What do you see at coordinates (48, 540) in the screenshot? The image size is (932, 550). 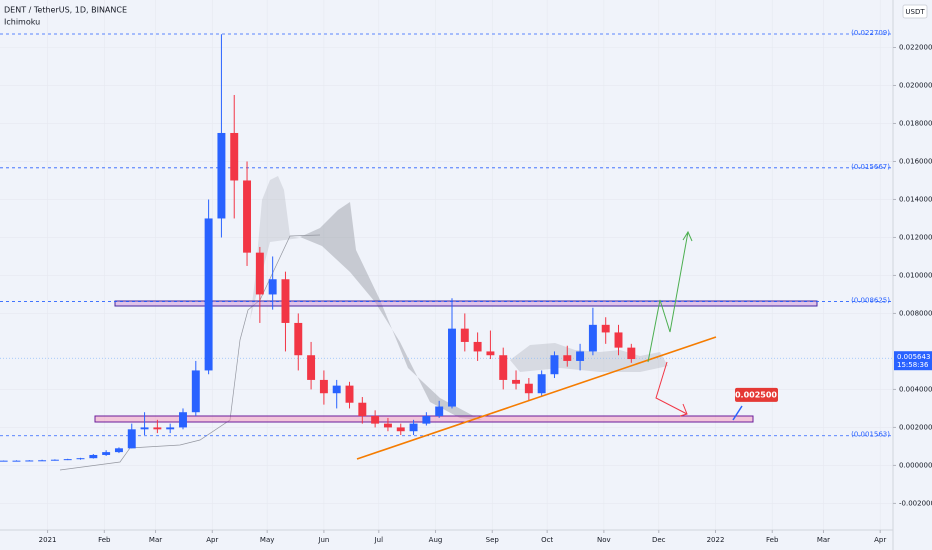 I see `x-tick-label: 2021` at bounding box center [48, 540].